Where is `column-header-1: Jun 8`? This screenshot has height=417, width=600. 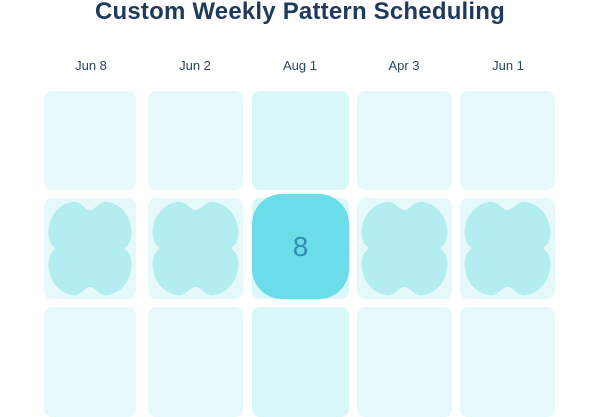 column-header-1: Jun 8 is located at coordinates (91, 65).